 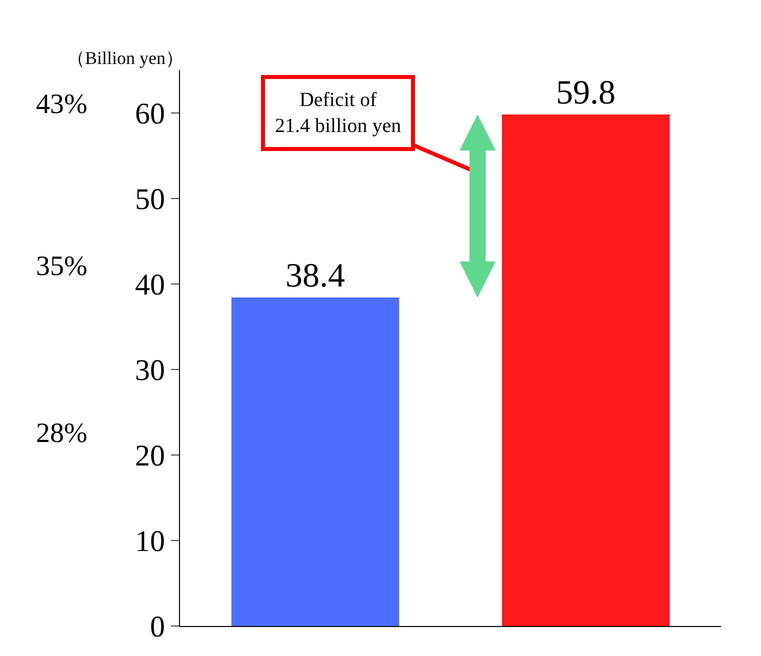 What do you see at coordinates (338, 113) in the screenshot?
I see `annotation: Deficit of 21.4 billion yen` at bounding box center [338, 113].